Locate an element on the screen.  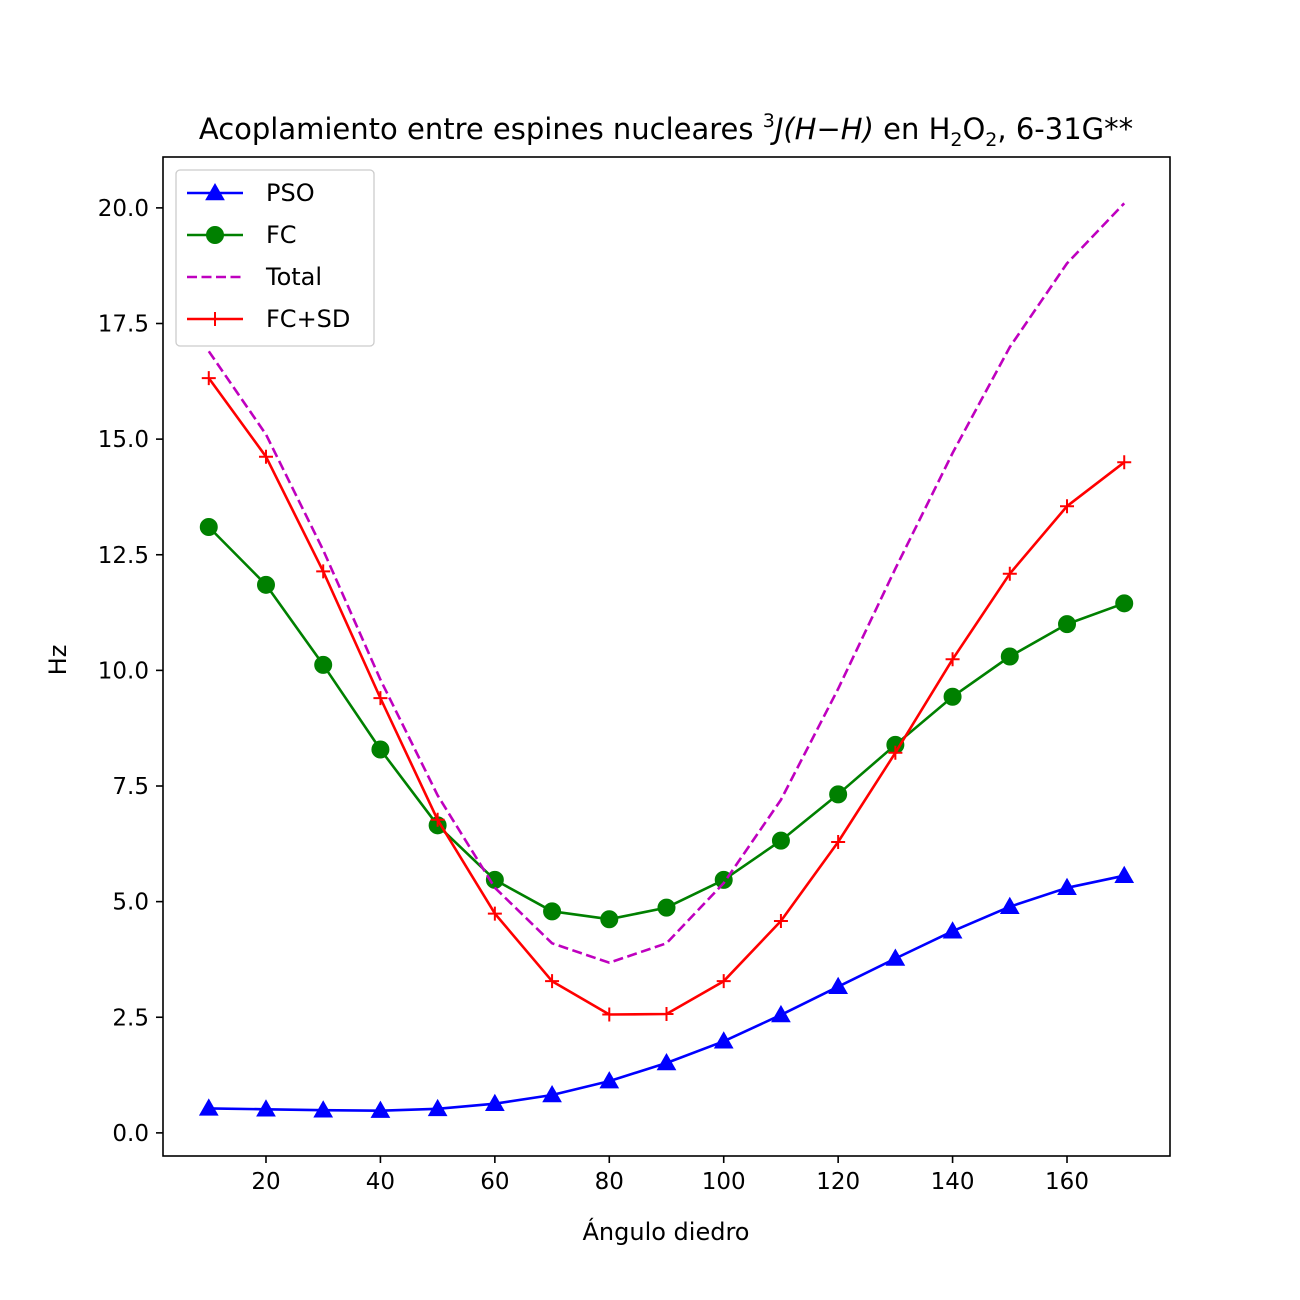
legend-marker-fc is located at coordinates (215, 235).